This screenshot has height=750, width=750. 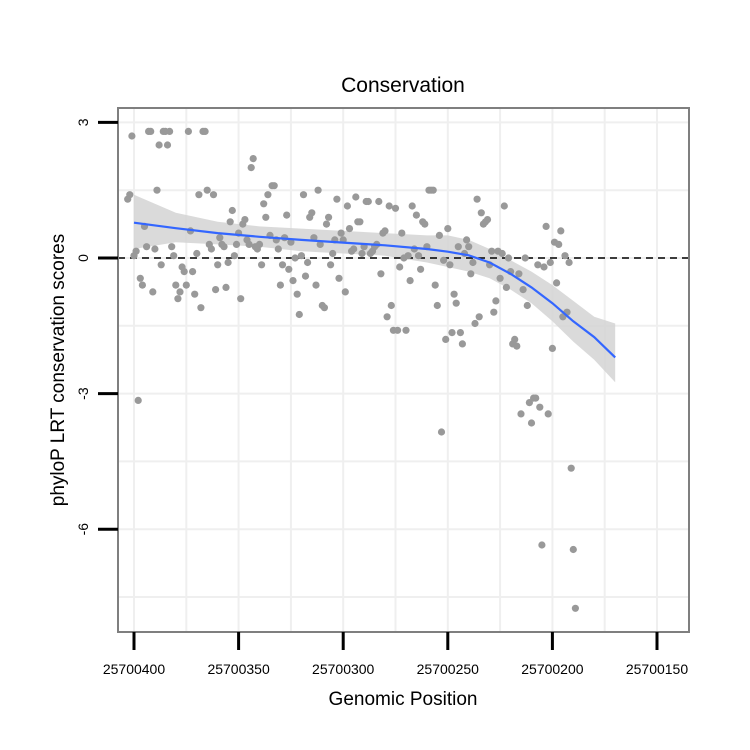 What do you see at coordinates (134, 669) in the screenshot?
I see `x-tick-label: 25700400` at bounding box center [134, 669].